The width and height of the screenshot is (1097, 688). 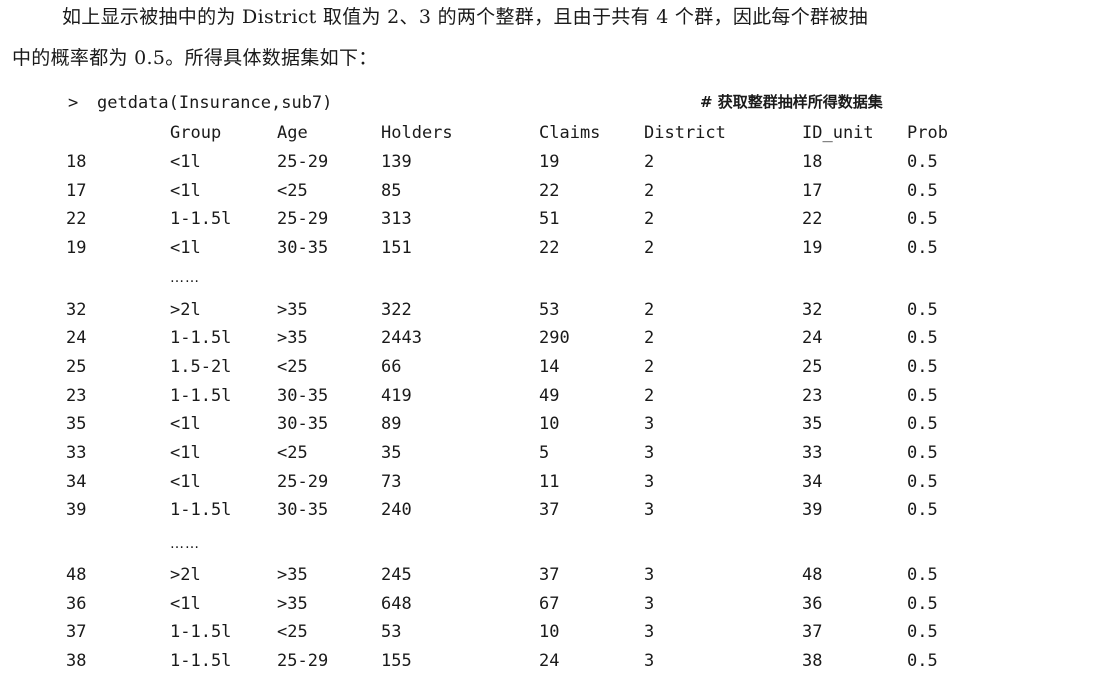 What do you see at coordinates (391, 453) in the screenshot?
I see `table-cell-holders: 35` at bounding box center [391, 453].